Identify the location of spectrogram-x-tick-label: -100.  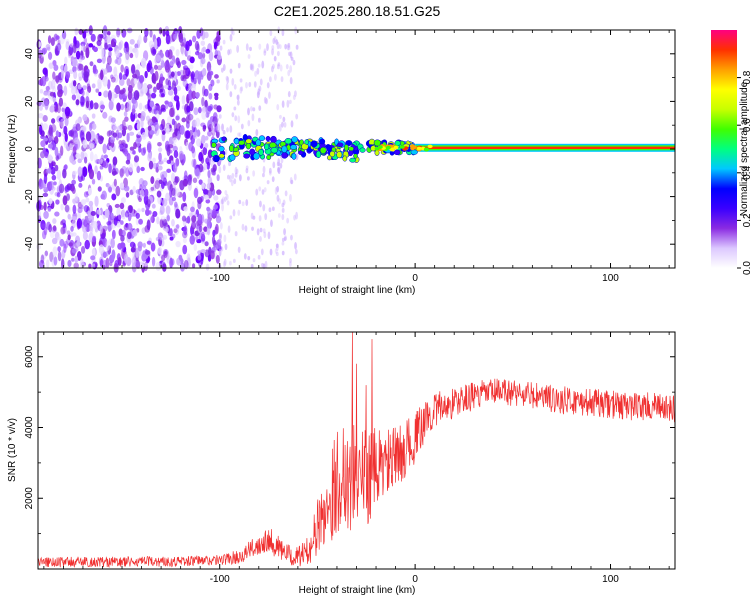
(220, 278).